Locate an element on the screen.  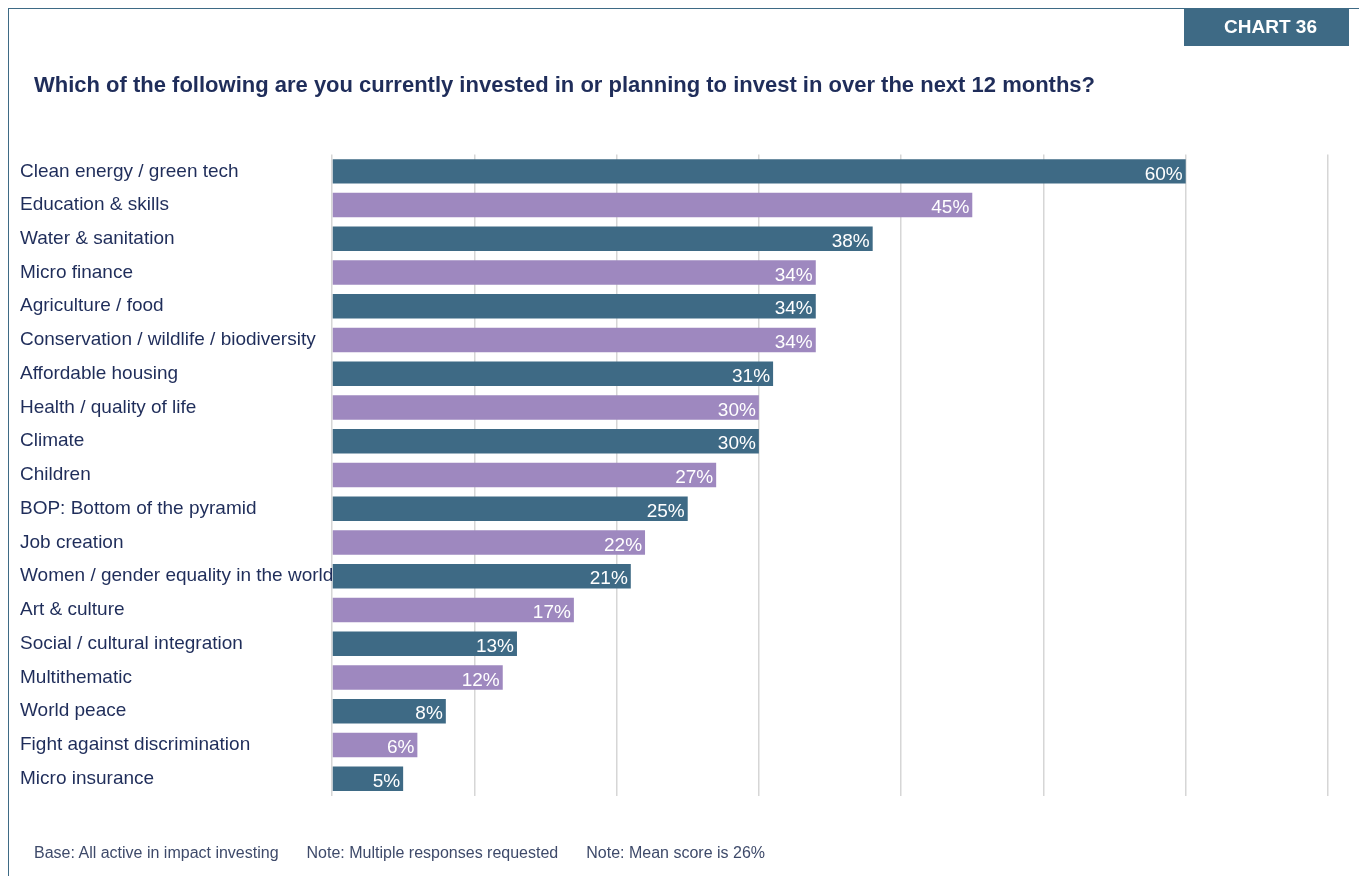
data-label: 8% is located at coordinates (429, 713).